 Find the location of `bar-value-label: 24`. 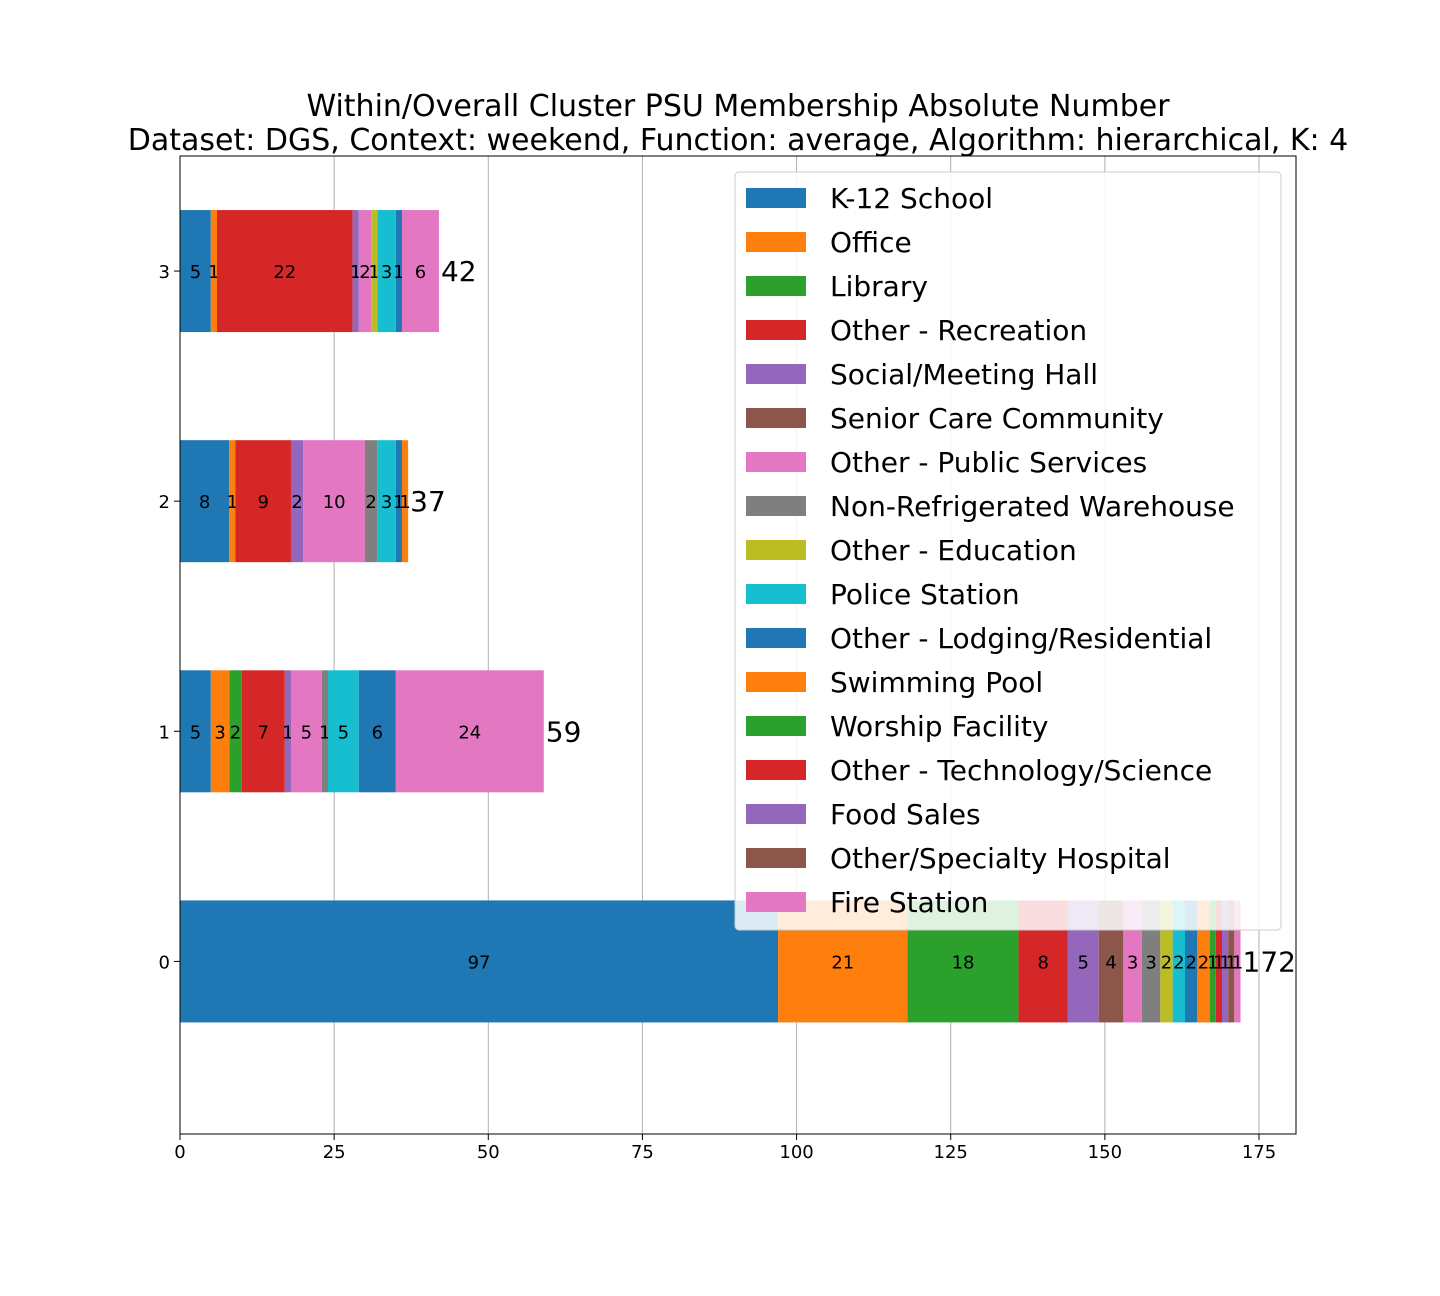

bar-value-label: 24 is located at coordinates (469, 732).